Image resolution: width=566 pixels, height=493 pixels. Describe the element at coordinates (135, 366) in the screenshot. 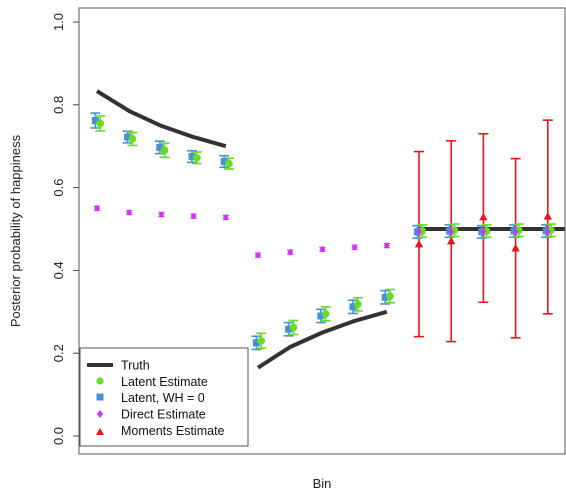

I see `legend-label-truth: Truth` at that location.